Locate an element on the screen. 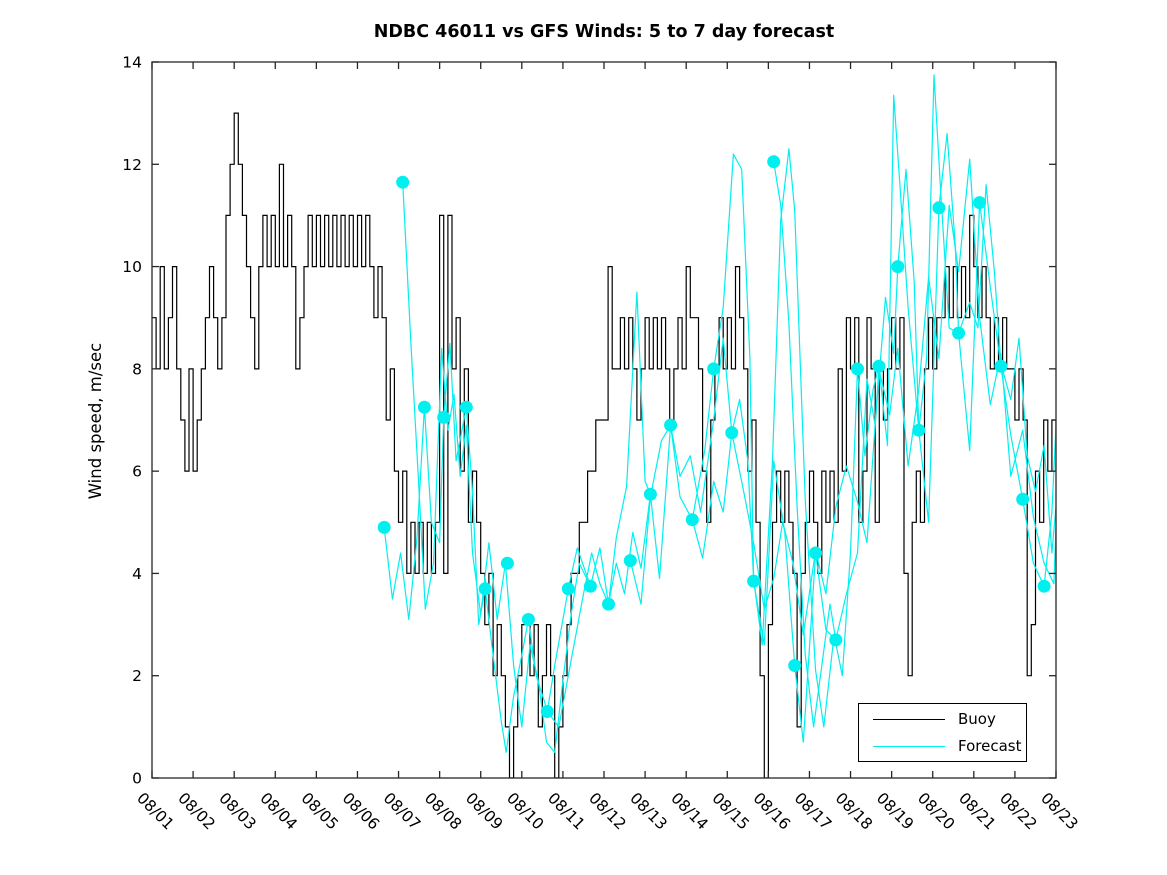 The height and width of the screenshot is (875, 1167). y-axis-label: Wind speed, m/sec is located at coordinates (95, 421).